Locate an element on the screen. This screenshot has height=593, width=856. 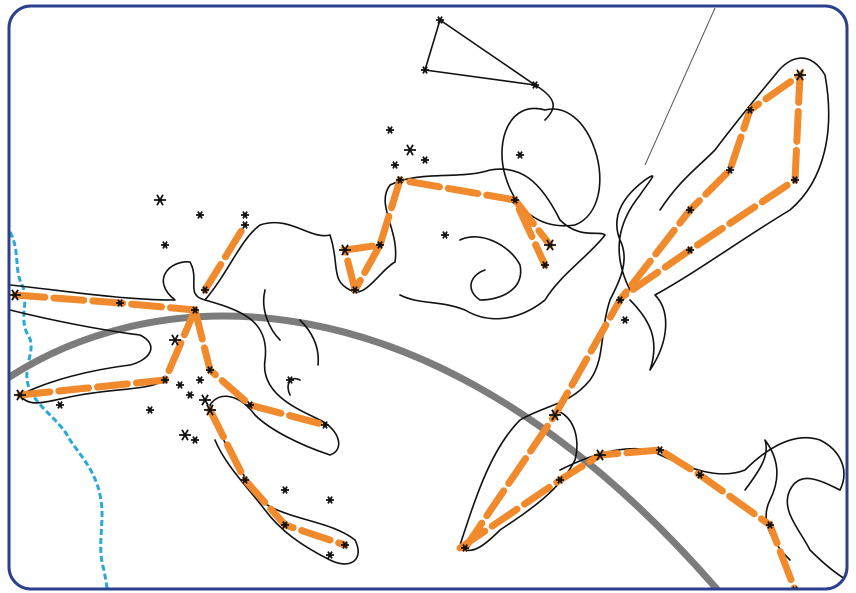
pointer-line is located at coordinates (680, 86).